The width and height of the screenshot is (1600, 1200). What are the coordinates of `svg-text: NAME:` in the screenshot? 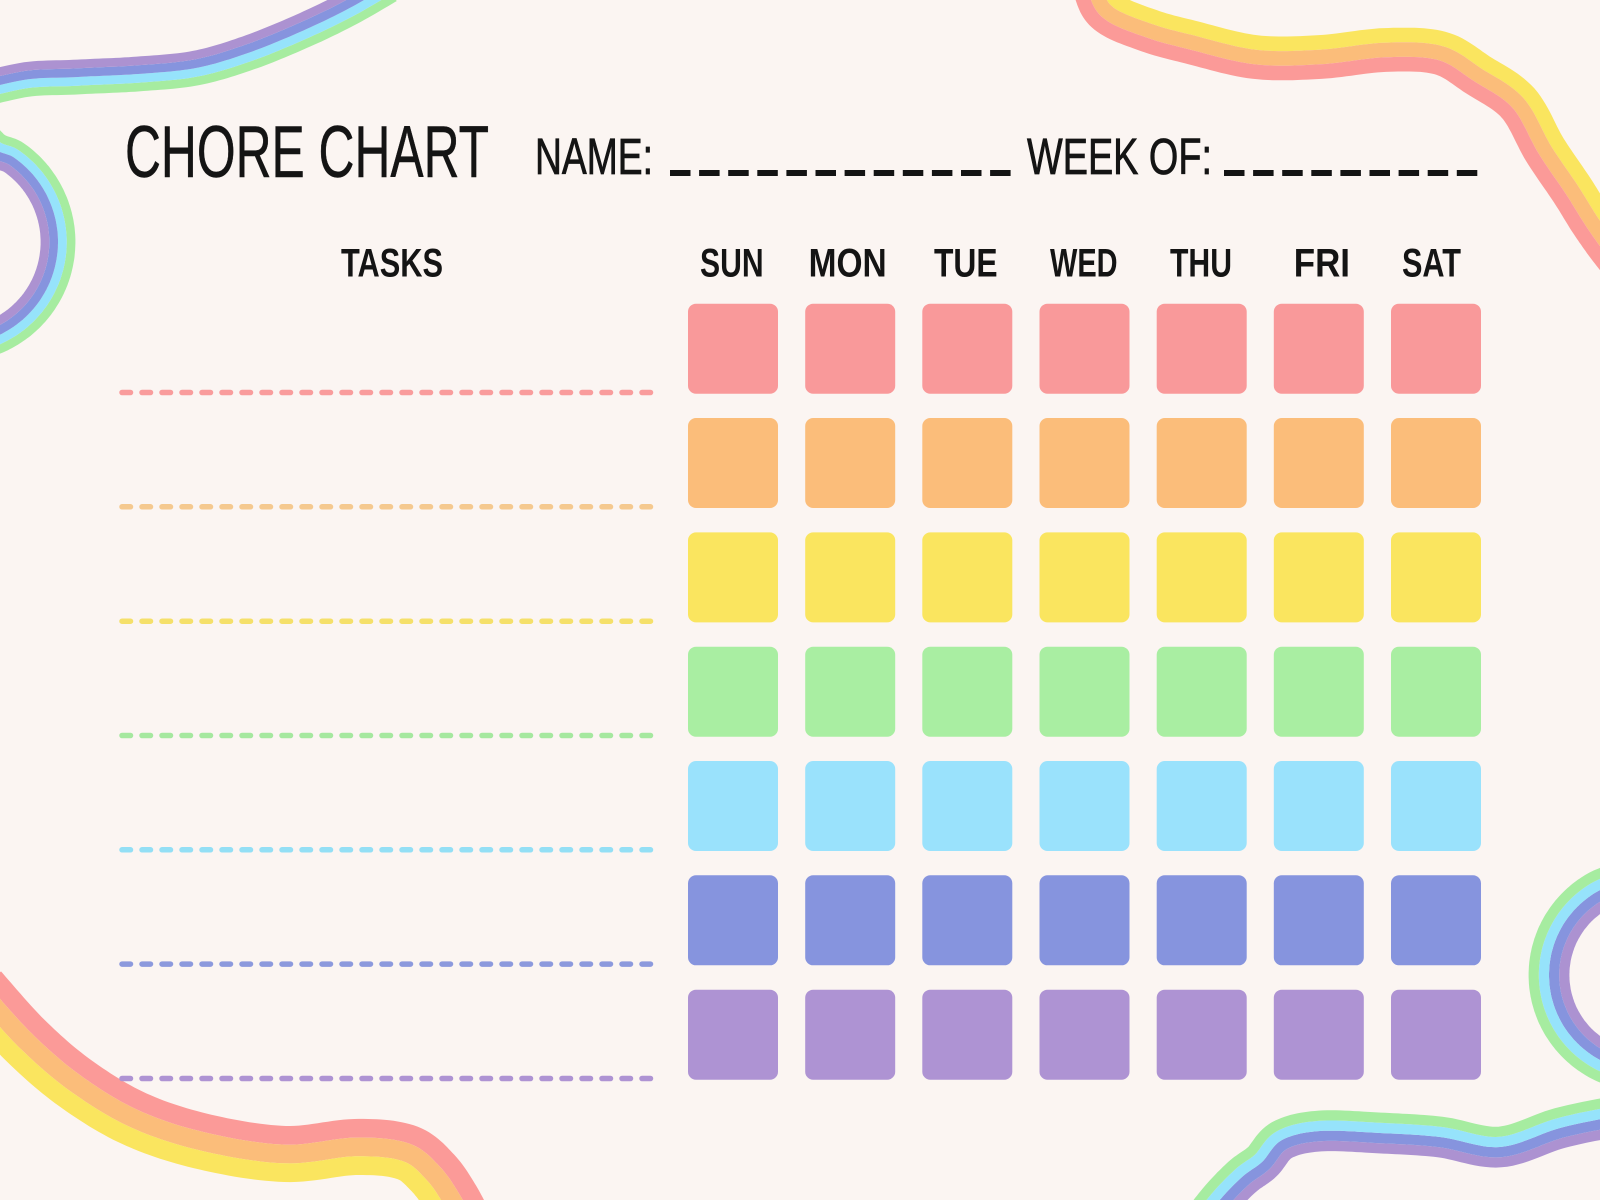 It's located at (594, 156).